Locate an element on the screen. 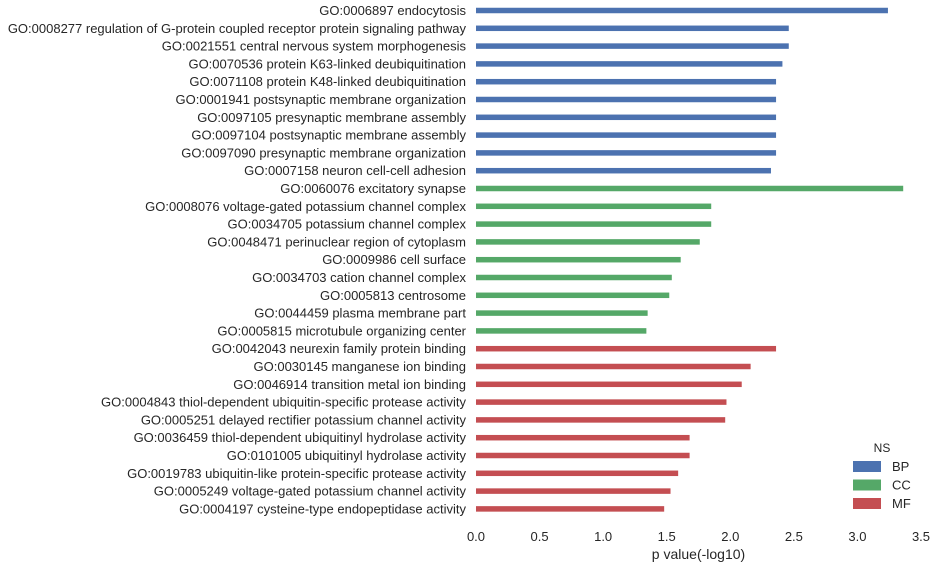 Image resolution: width=938 pixels, height=570 pixels. category-label: GO:0007158 neuron cell-cell adhesion is located at coordinates (355, 170).